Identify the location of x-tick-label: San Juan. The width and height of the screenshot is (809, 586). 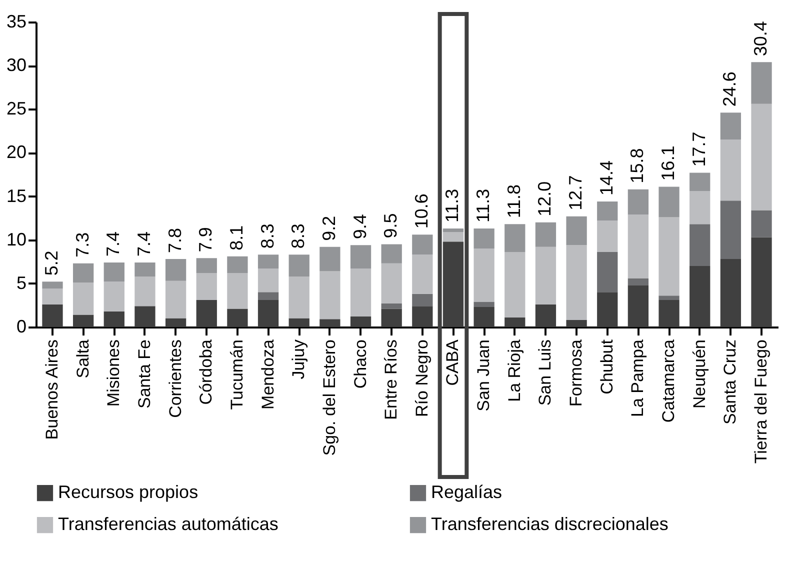
(484, 376).